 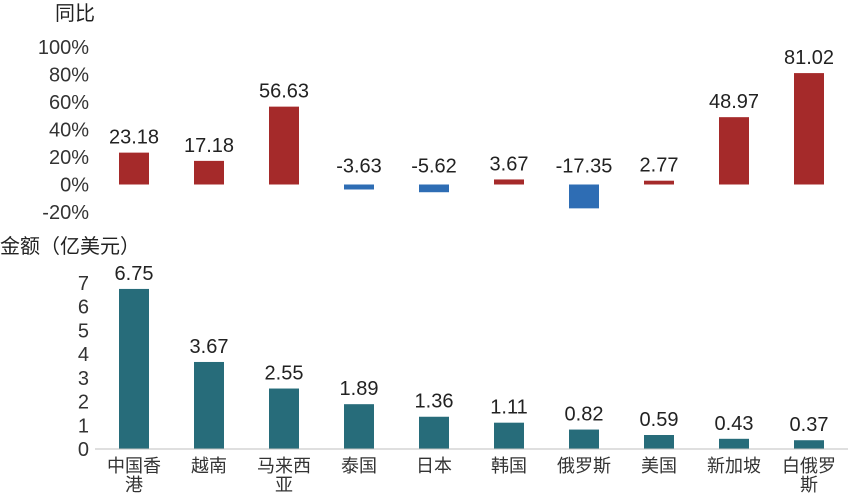 I want to click on amount-x-tick-label: 斯, so click(x=809, y=484).